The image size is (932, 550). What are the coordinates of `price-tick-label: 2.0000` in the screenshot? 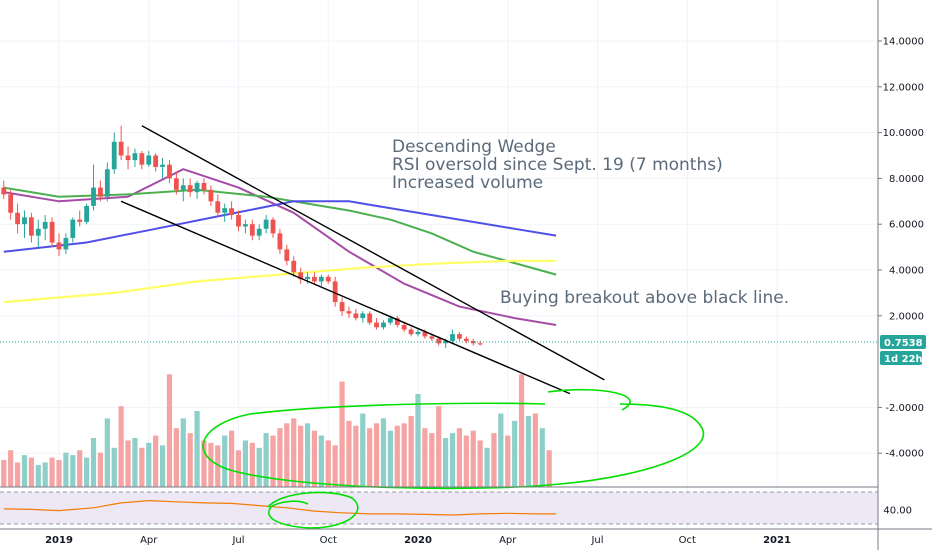 It's located at (906, 316).